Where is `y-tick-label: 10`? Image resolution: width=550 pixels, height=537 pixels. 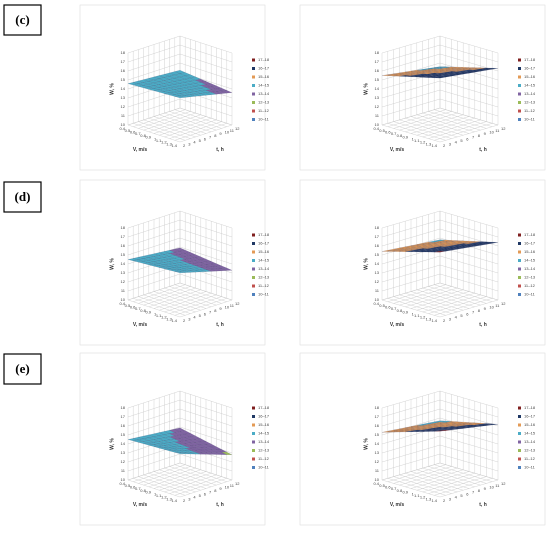
y-tick-label: 10 is located at coordinates (491, 306).